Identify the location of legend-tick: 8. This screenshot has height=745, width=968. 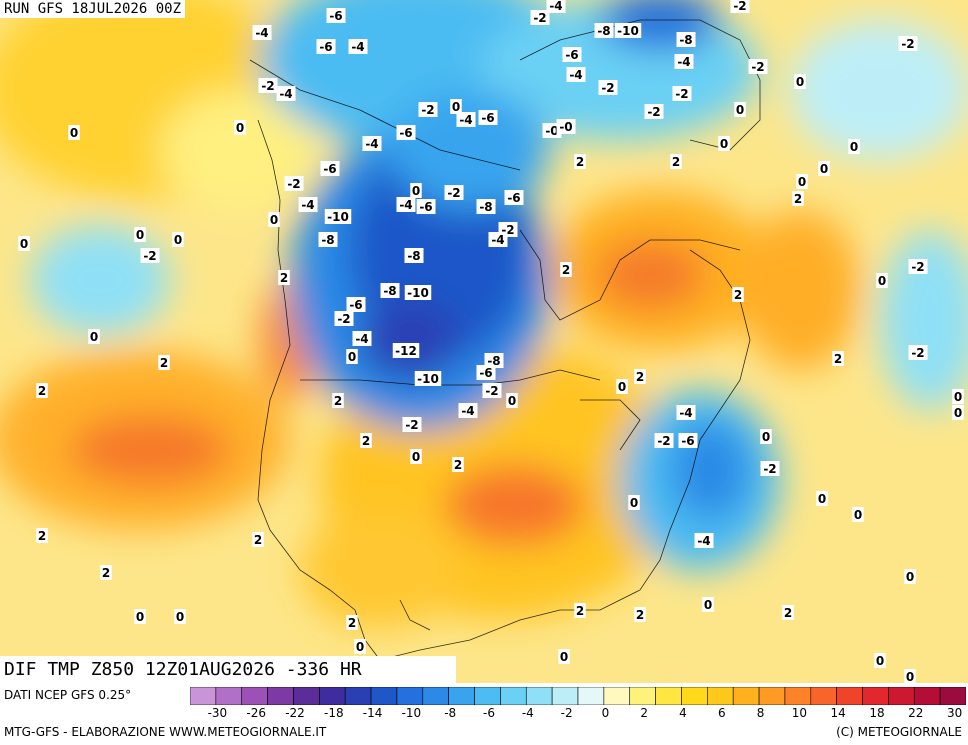
(760, 713).